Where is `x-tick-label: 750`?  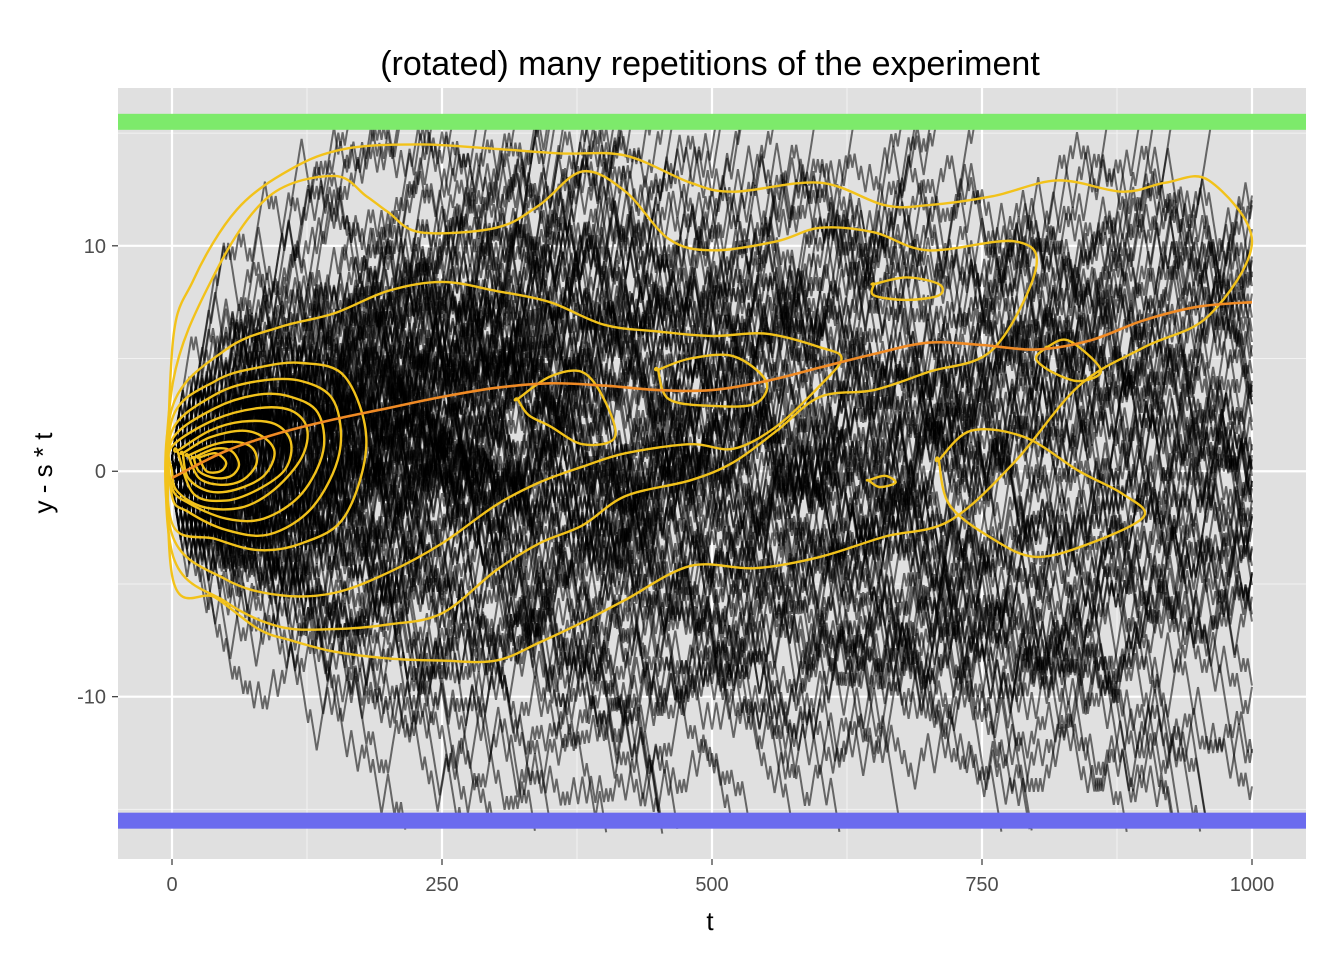 x-tick-label: 750 is located at coordinates (981, 885).